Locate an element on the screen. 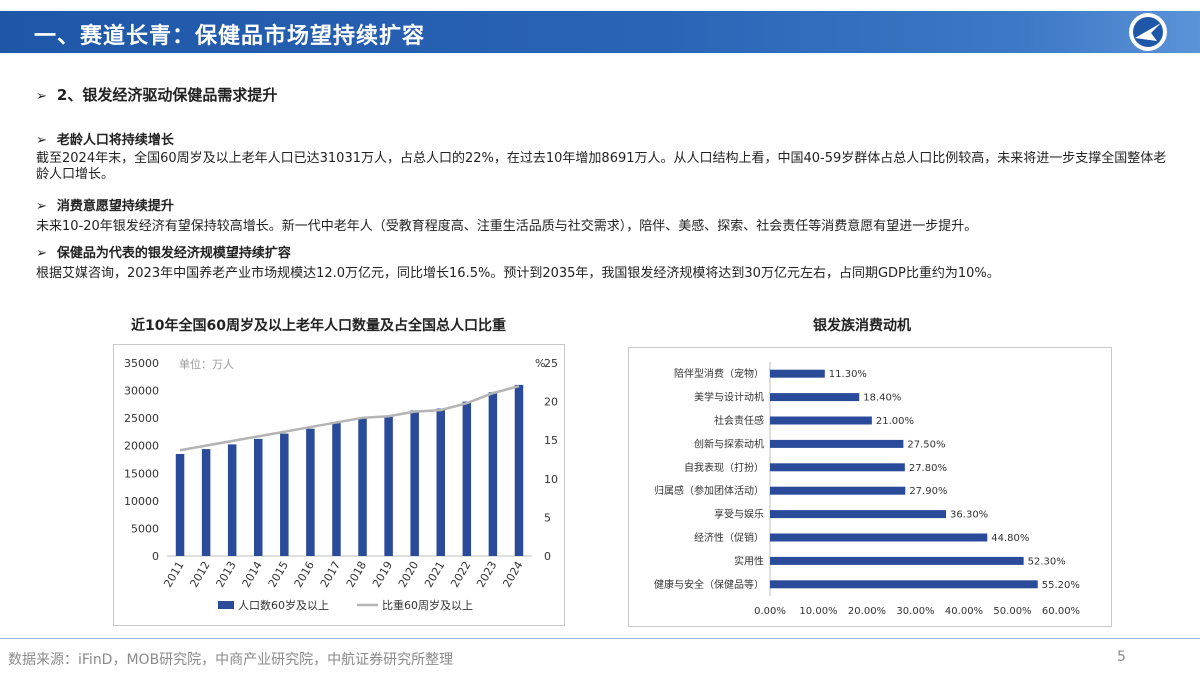 The width and height of the screenshot is (1200, 675). y2-tick-label: 10 is located at coordinates (551, 479).